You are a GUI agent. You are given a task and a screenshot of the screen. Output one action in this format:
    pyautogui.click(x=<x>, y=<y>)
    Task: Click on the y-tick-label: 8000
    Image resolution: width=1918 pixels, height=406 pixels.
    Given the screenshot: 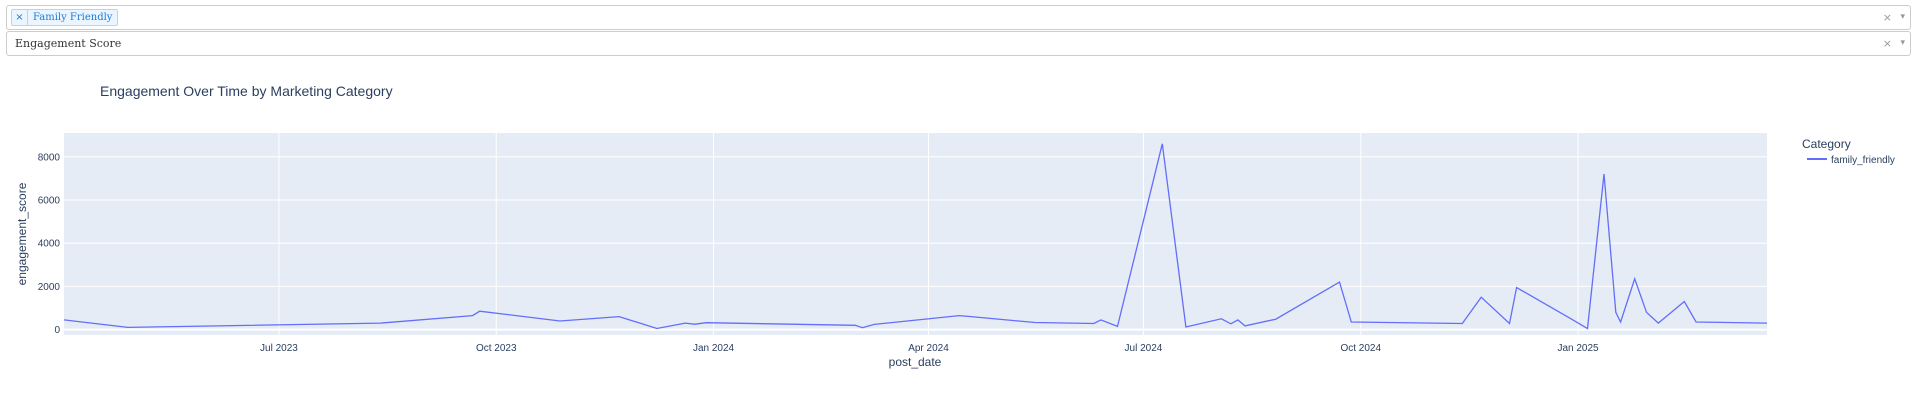 What is the action you would take?
    pyautogui.click(x=49, y=157)
    